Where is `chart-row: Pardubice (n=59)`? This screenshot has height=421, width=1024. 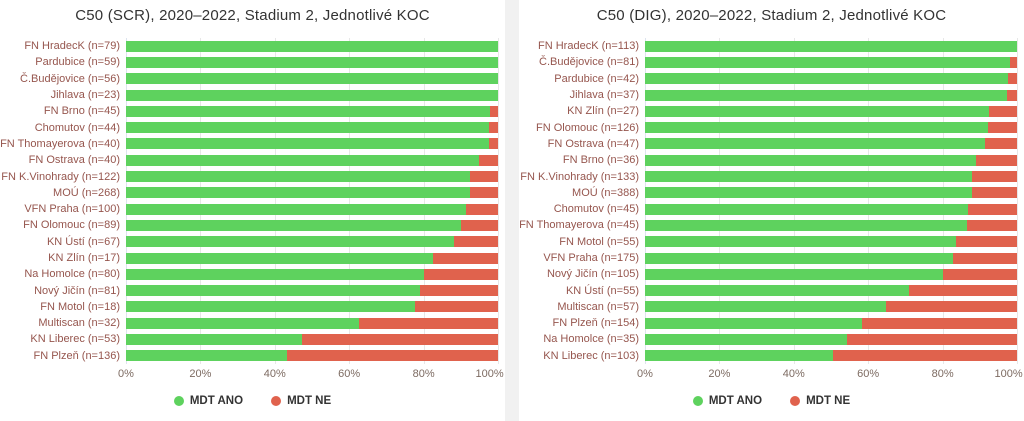 chart-row: Pardubice (n=59) is located at coordinates (266, 62).